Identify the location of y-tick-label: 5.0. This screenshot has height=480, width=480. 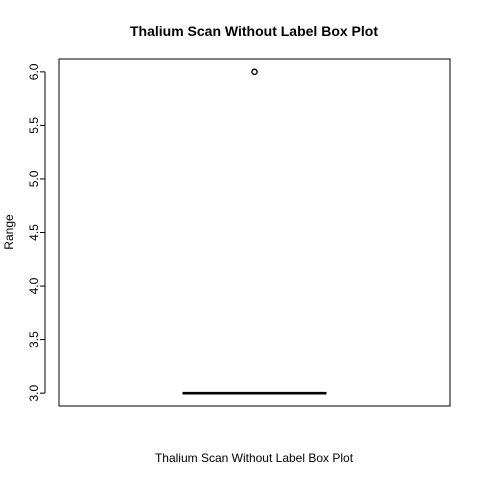
(34, 178).